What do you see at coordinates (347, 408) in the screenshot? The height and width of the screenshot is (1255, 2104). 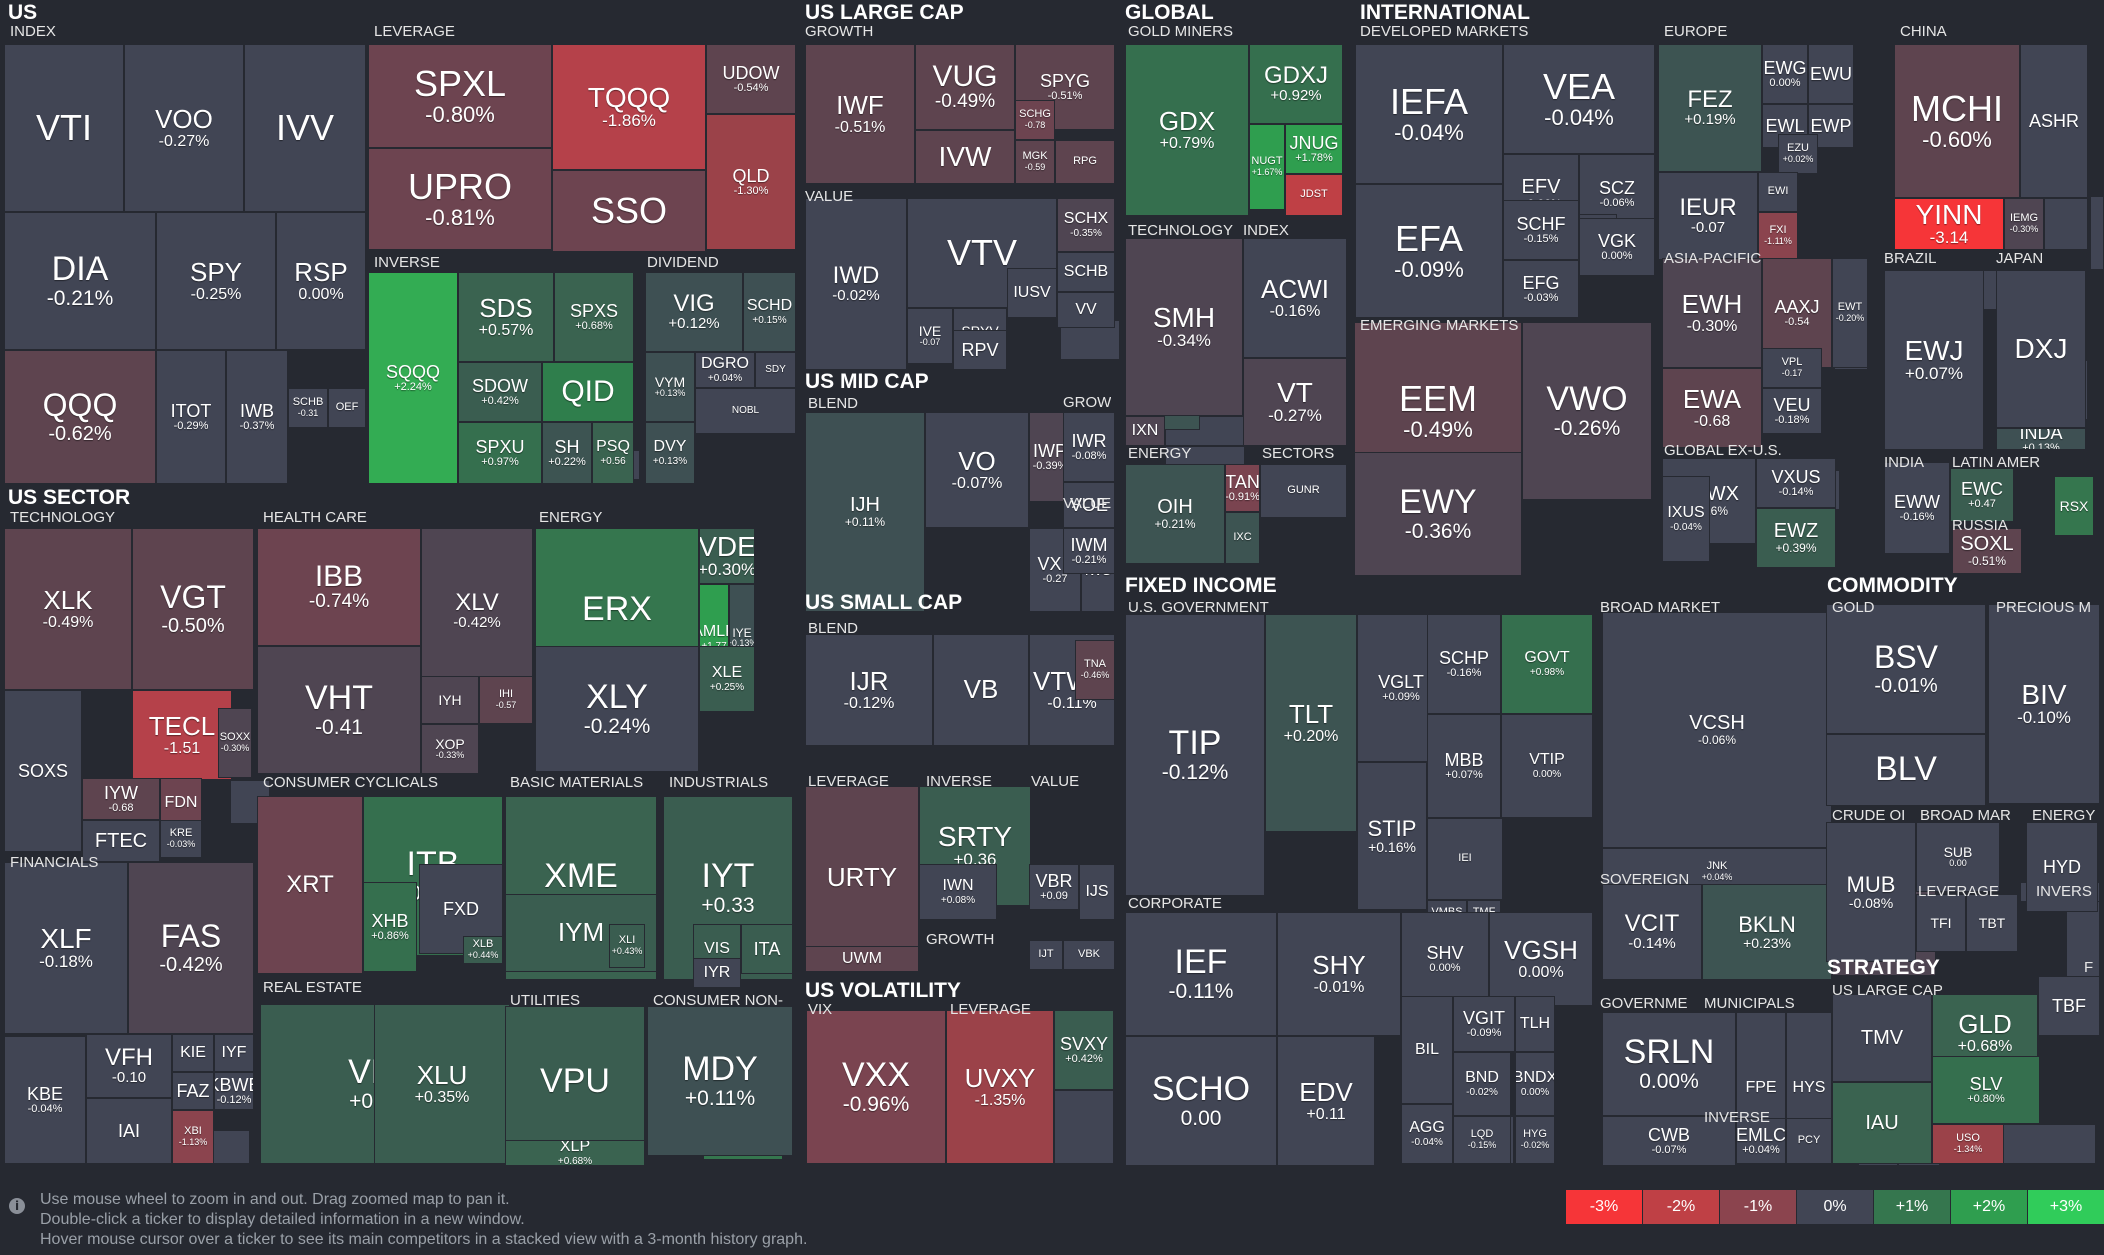 I see `ticker-tile-oef: OEF` at bounding box center [347, 408].